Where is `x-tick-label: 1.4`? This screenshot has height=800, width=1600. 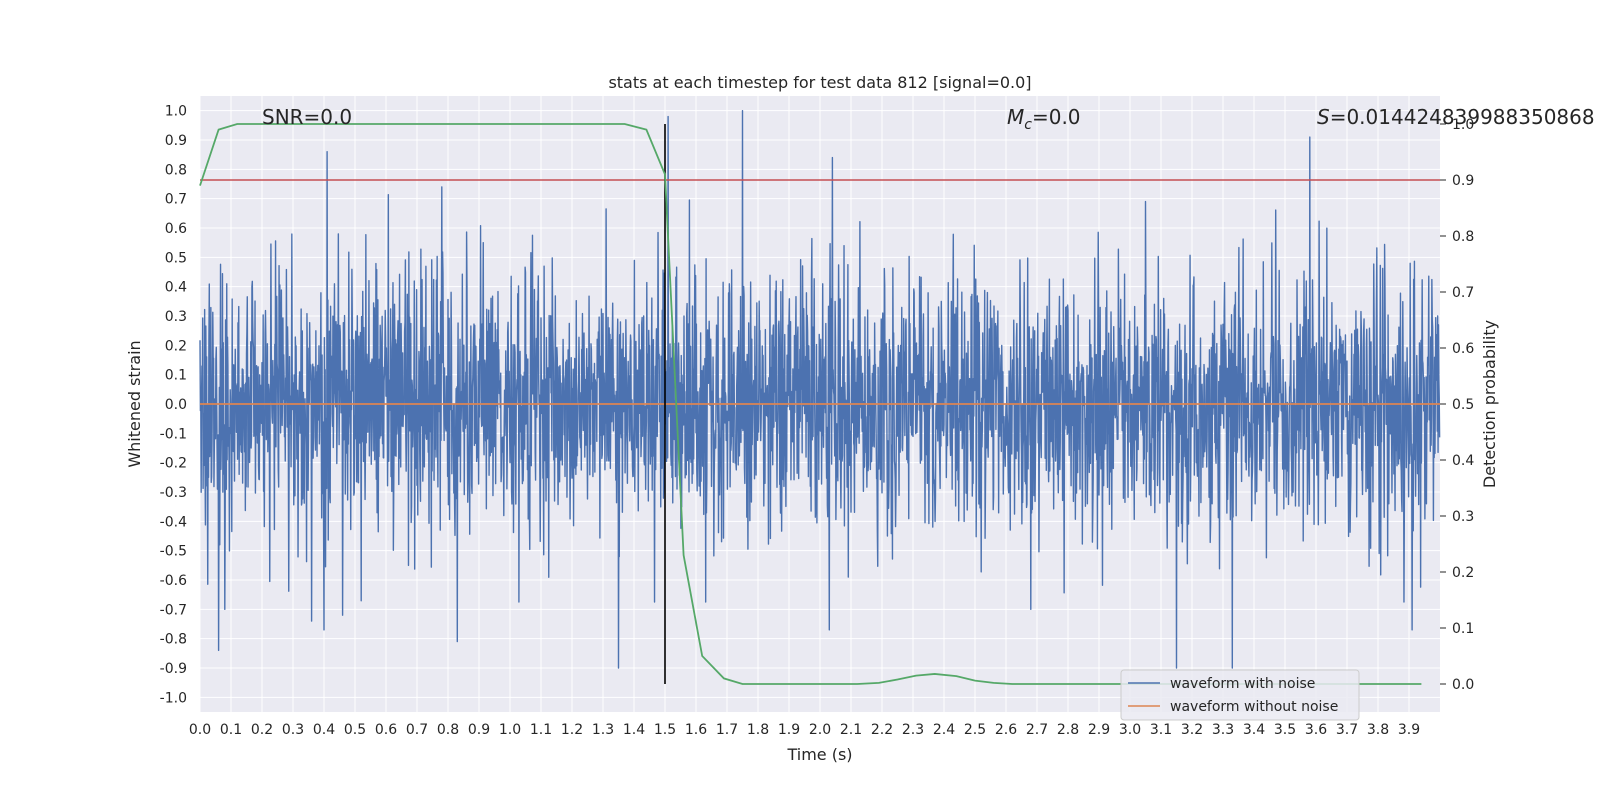 x-tick-label: 1.4 is located at coordinates (634, 730).